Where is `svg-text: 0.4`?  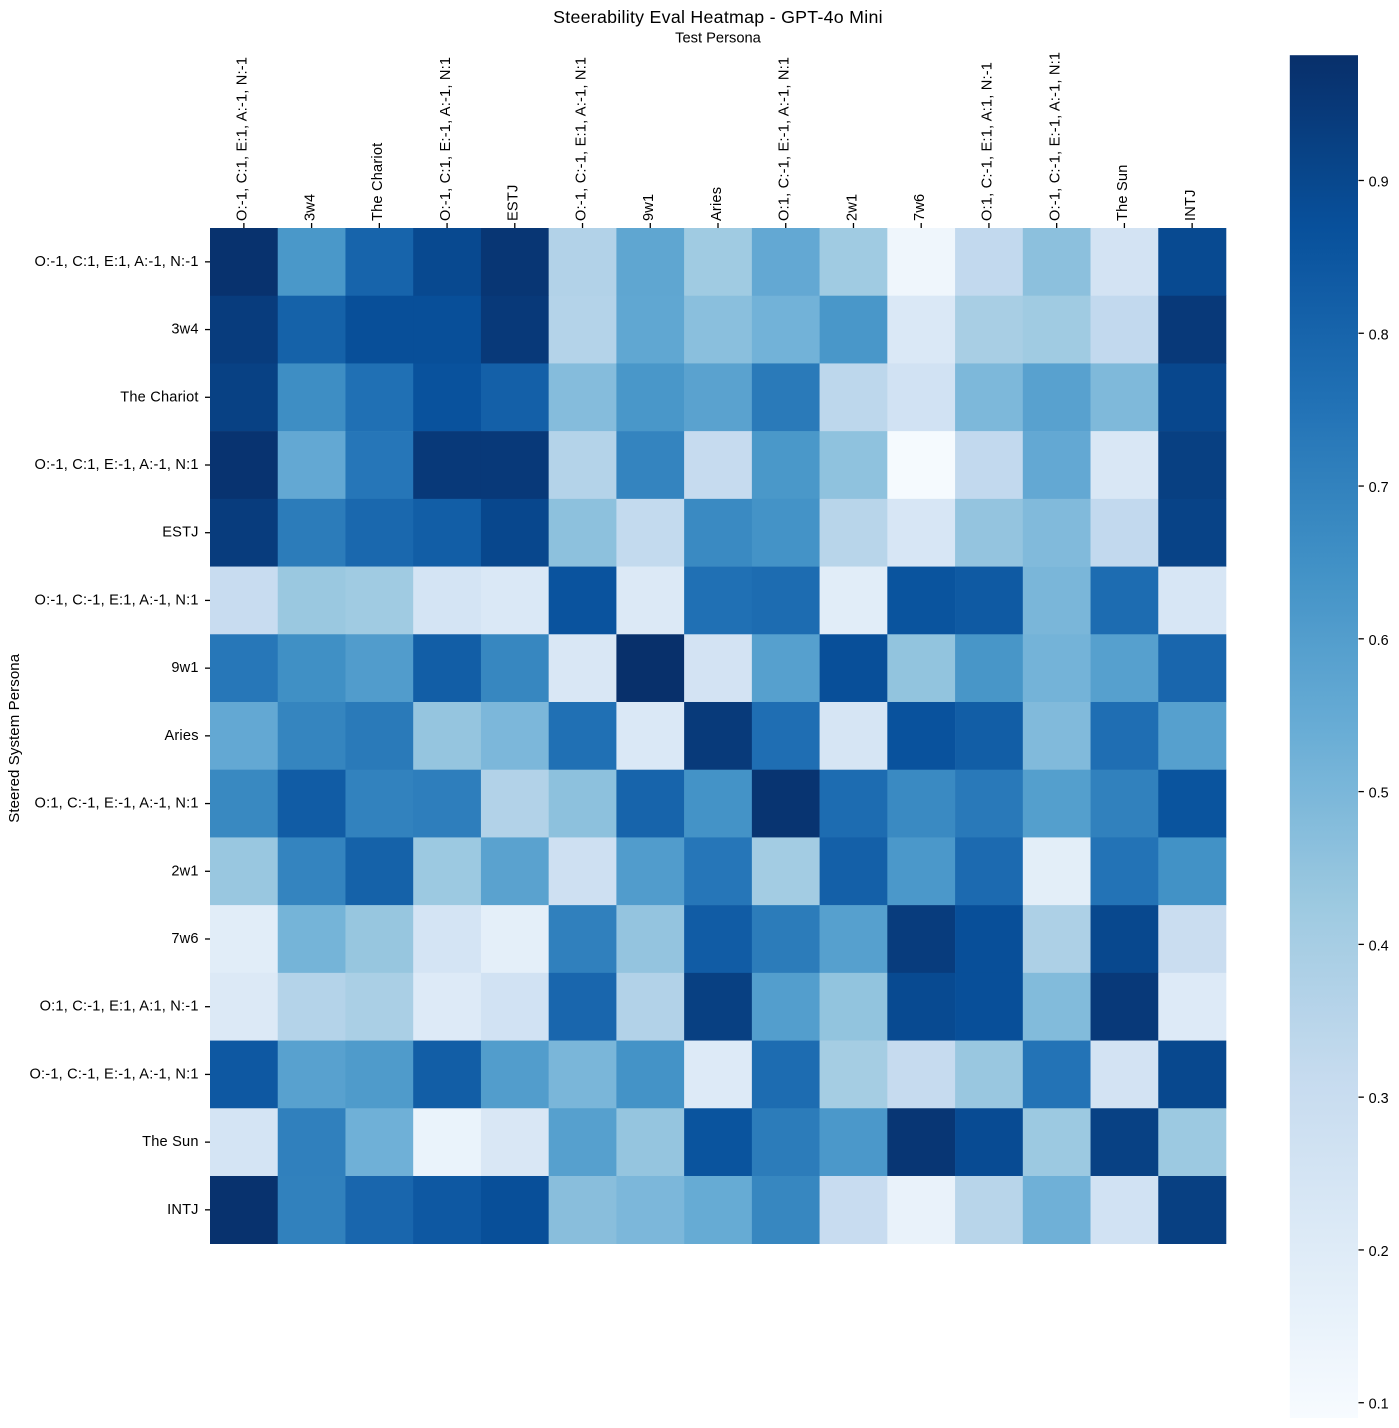 svg-text: 0.4 is located at coordinates (1379, 946).